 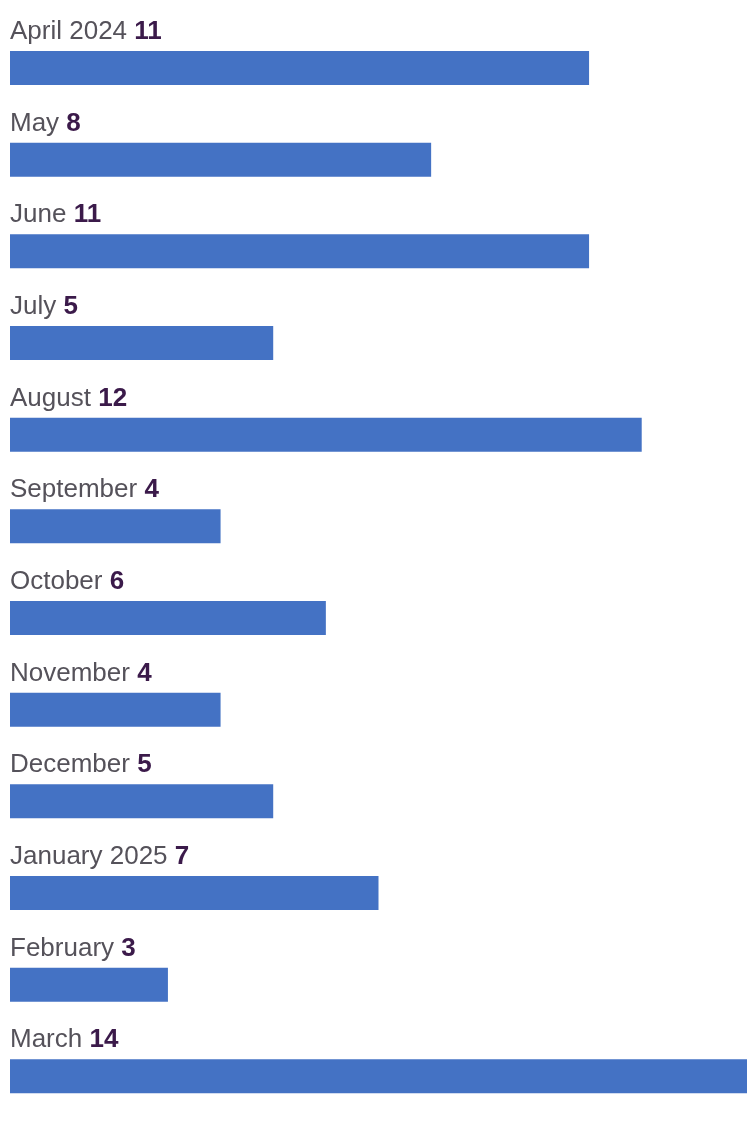 I want to click on y-tick-label: August, so click(x=54, y=396).